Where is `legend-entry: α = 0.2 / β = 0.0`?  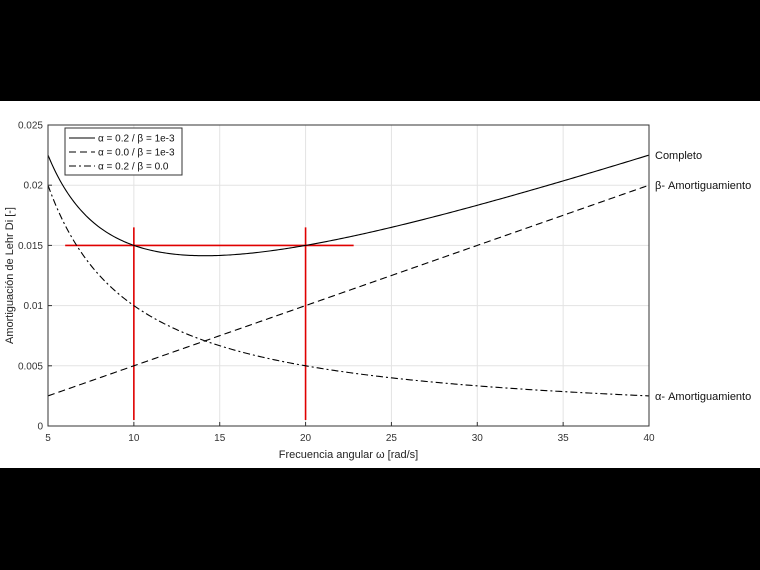 legend-entry: α = 0.2 / β = 0.0 is located at coordinates (133, 167).